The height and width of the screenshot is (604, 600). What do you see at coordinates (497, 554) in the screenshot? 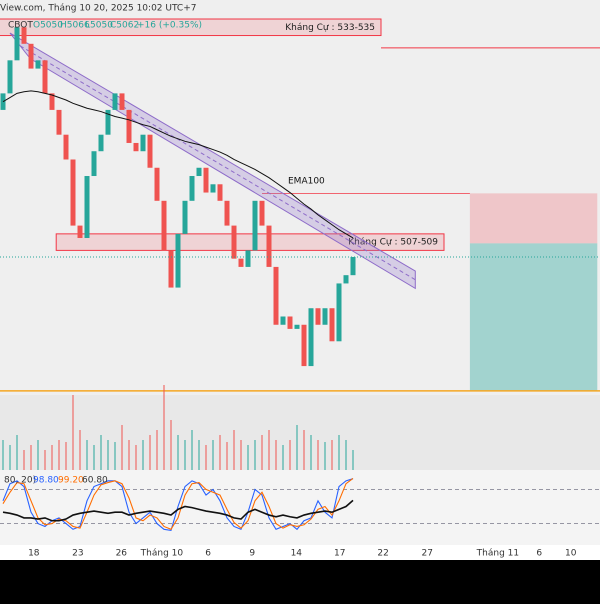
I see `x-tick-label: Tháng 11` at bounding box center [497, 554].